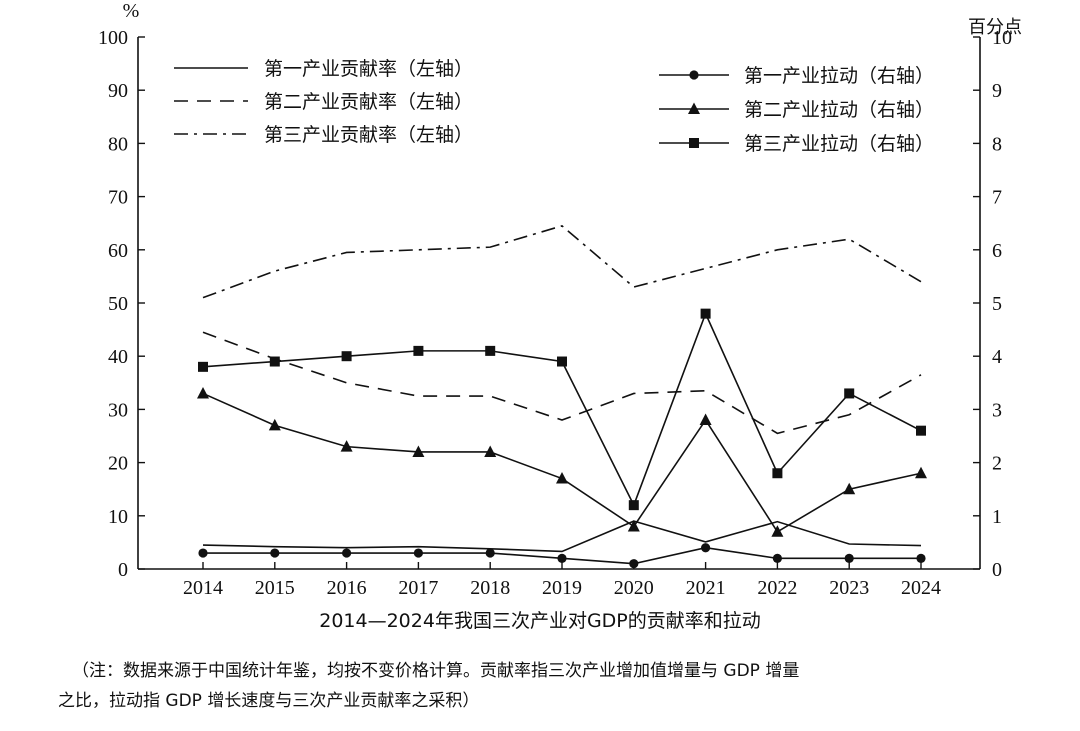 The width and height of the screenshot is (1080, 731). Describe the element at coordinates (997, 91) in the screenshot. I see `right-tick-label: 9` at that location.